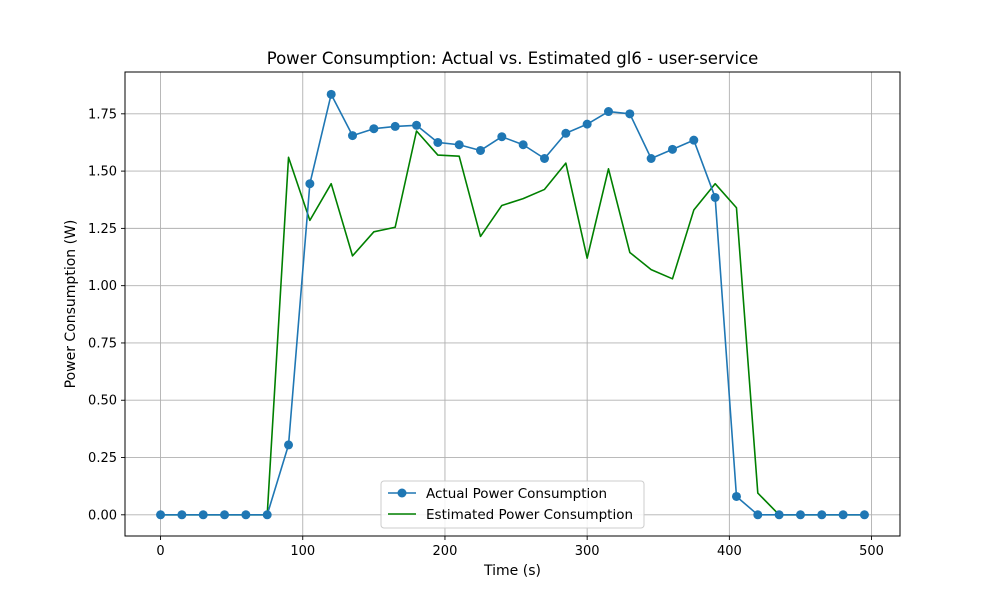  I want to click on x-tick-label: 0, so click(160, 551).